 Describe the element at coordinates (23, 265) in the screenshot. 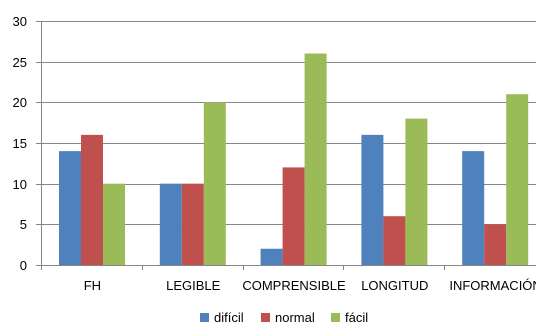

I see `y-tick-label: 0` at that location.